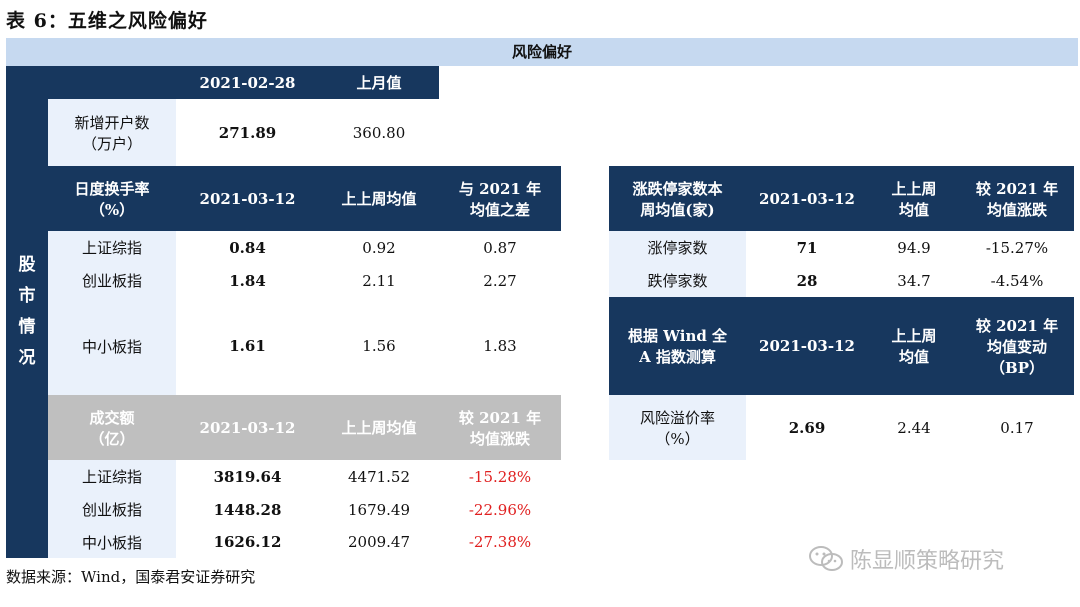  What do you see at coordinates (500, 509) in the screenshot?
I see `value-cell: -22.96%` at bounding box center [500, 509].